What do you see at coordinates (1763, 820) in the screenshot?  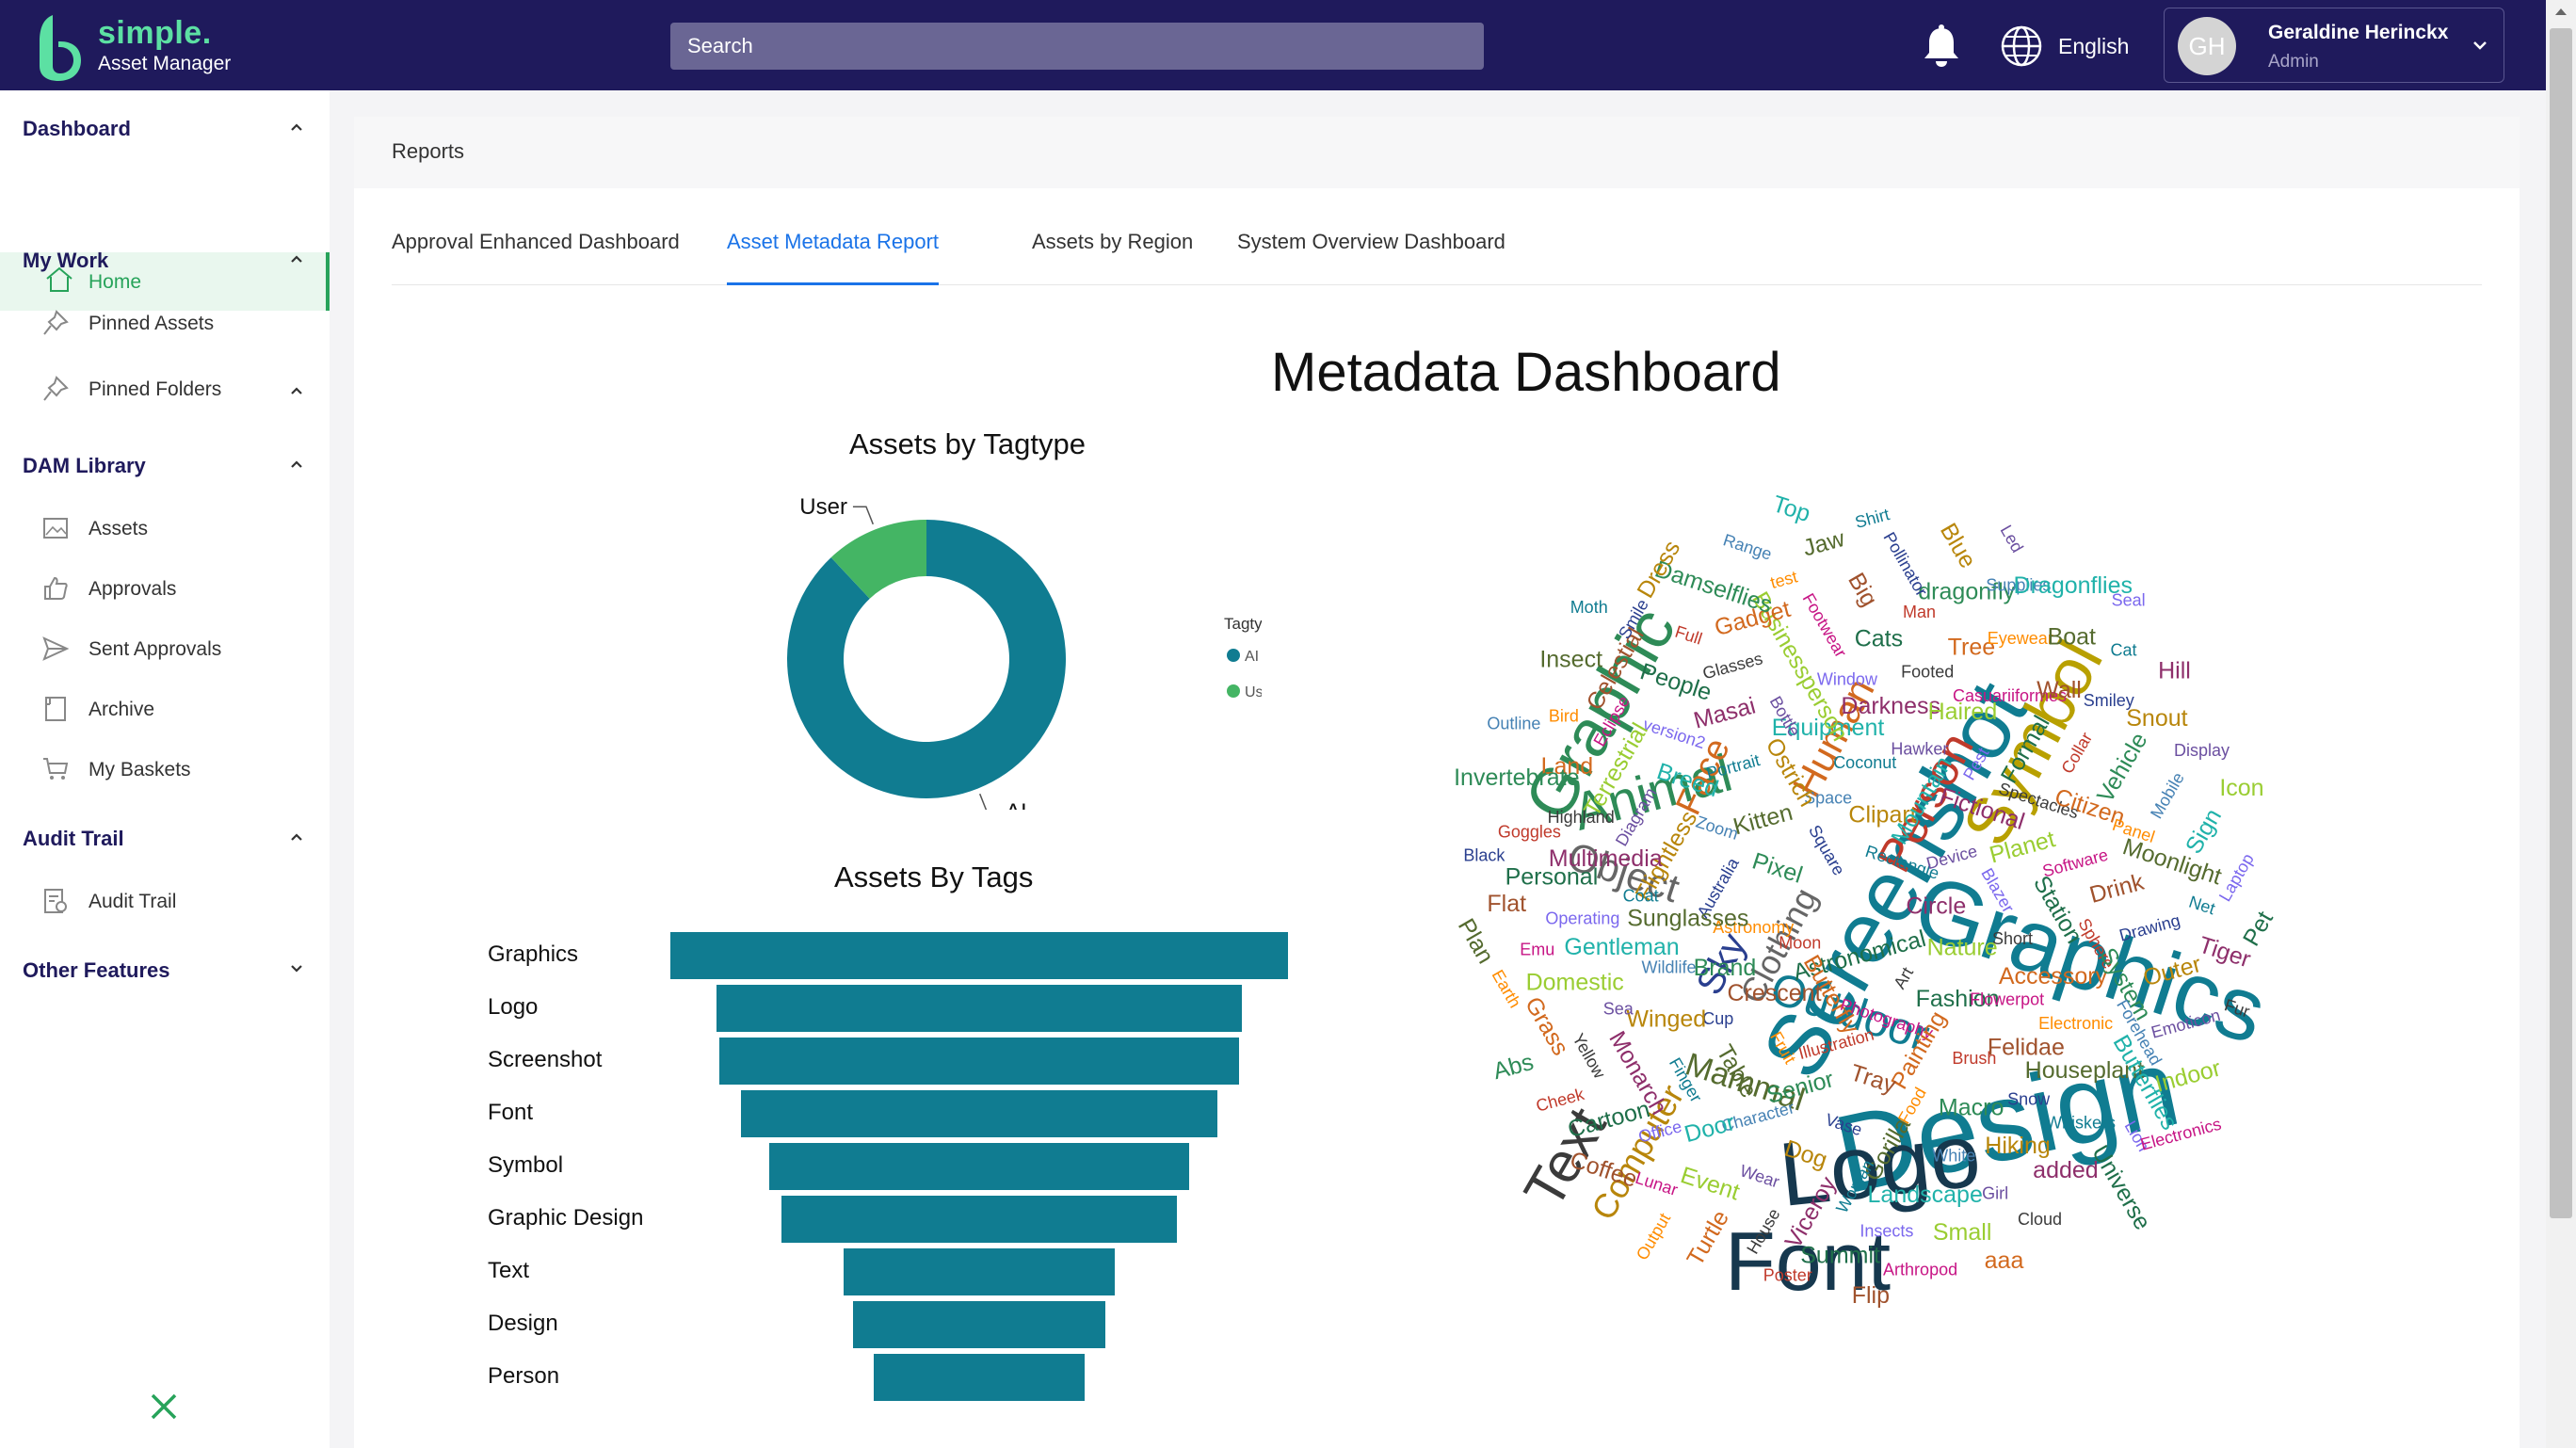 I see `word-cloud-term: Kitten` at bounding box center [1763, 820].